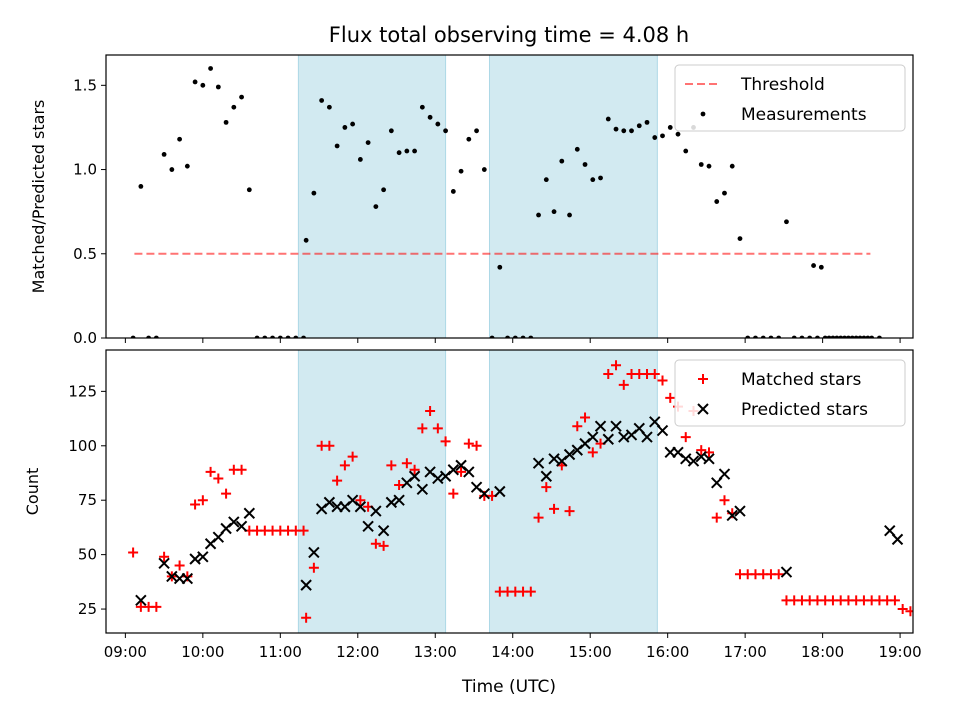  I want to click on y-tick-label: 0.0, so click(85, 338).